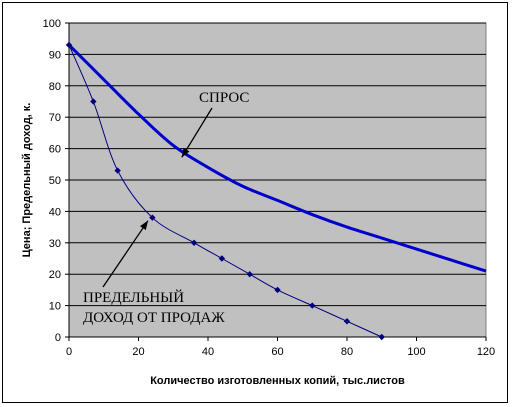  What do you see at coordinates (486, 352) in the screenshot?
I see `x-tick-label: 120` at bounding box center [486, 352].